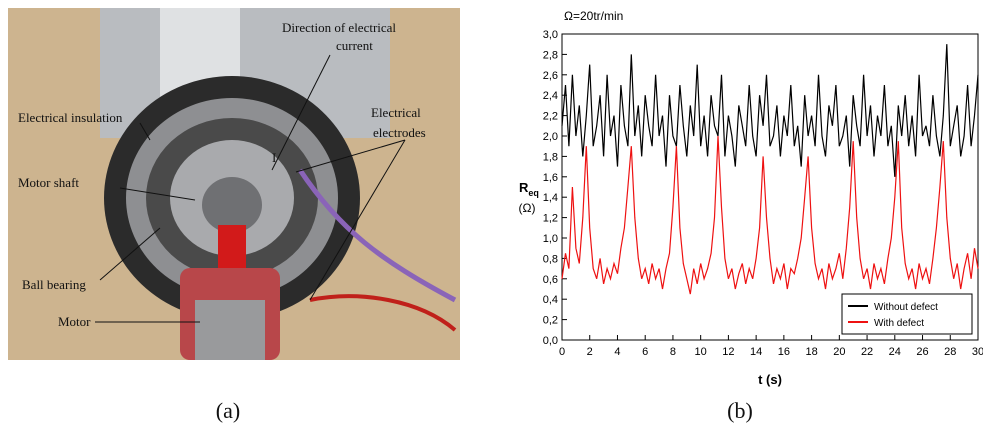 The image size is (983, 432). Describe the element at coordinates (907, 314) in the screenshot. I see `legend-box` at that location.